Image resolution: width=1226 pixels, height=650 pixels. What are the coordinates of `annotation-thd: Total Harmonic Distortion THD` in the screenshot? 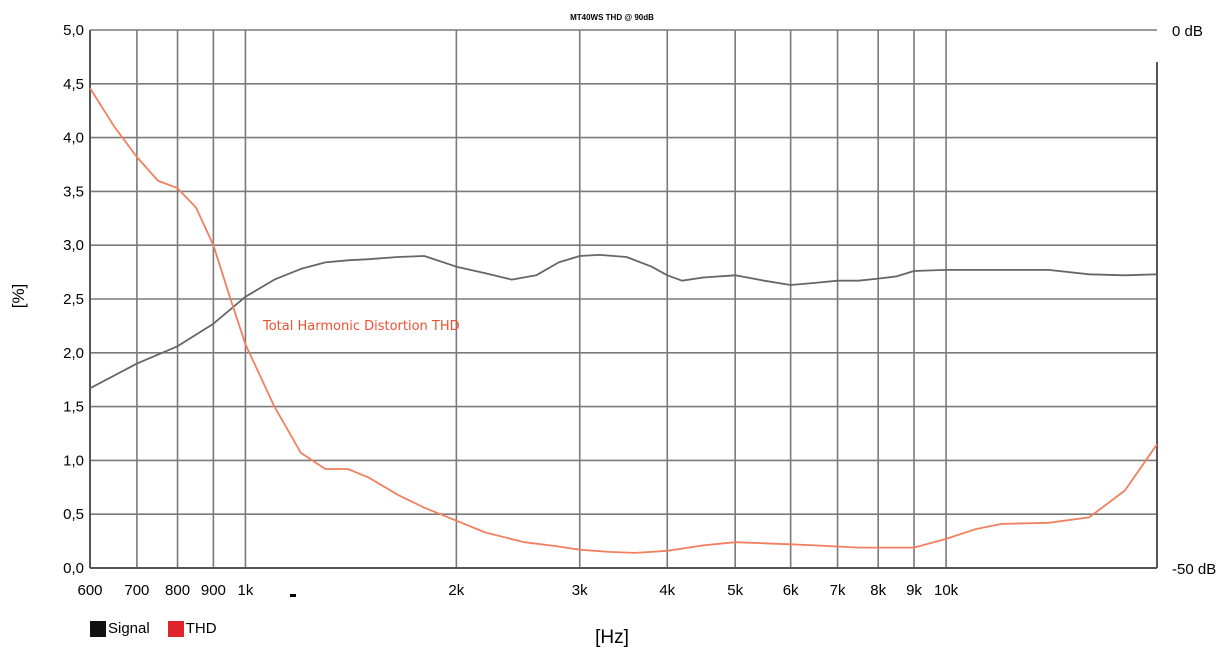 It's located at (361, 326).